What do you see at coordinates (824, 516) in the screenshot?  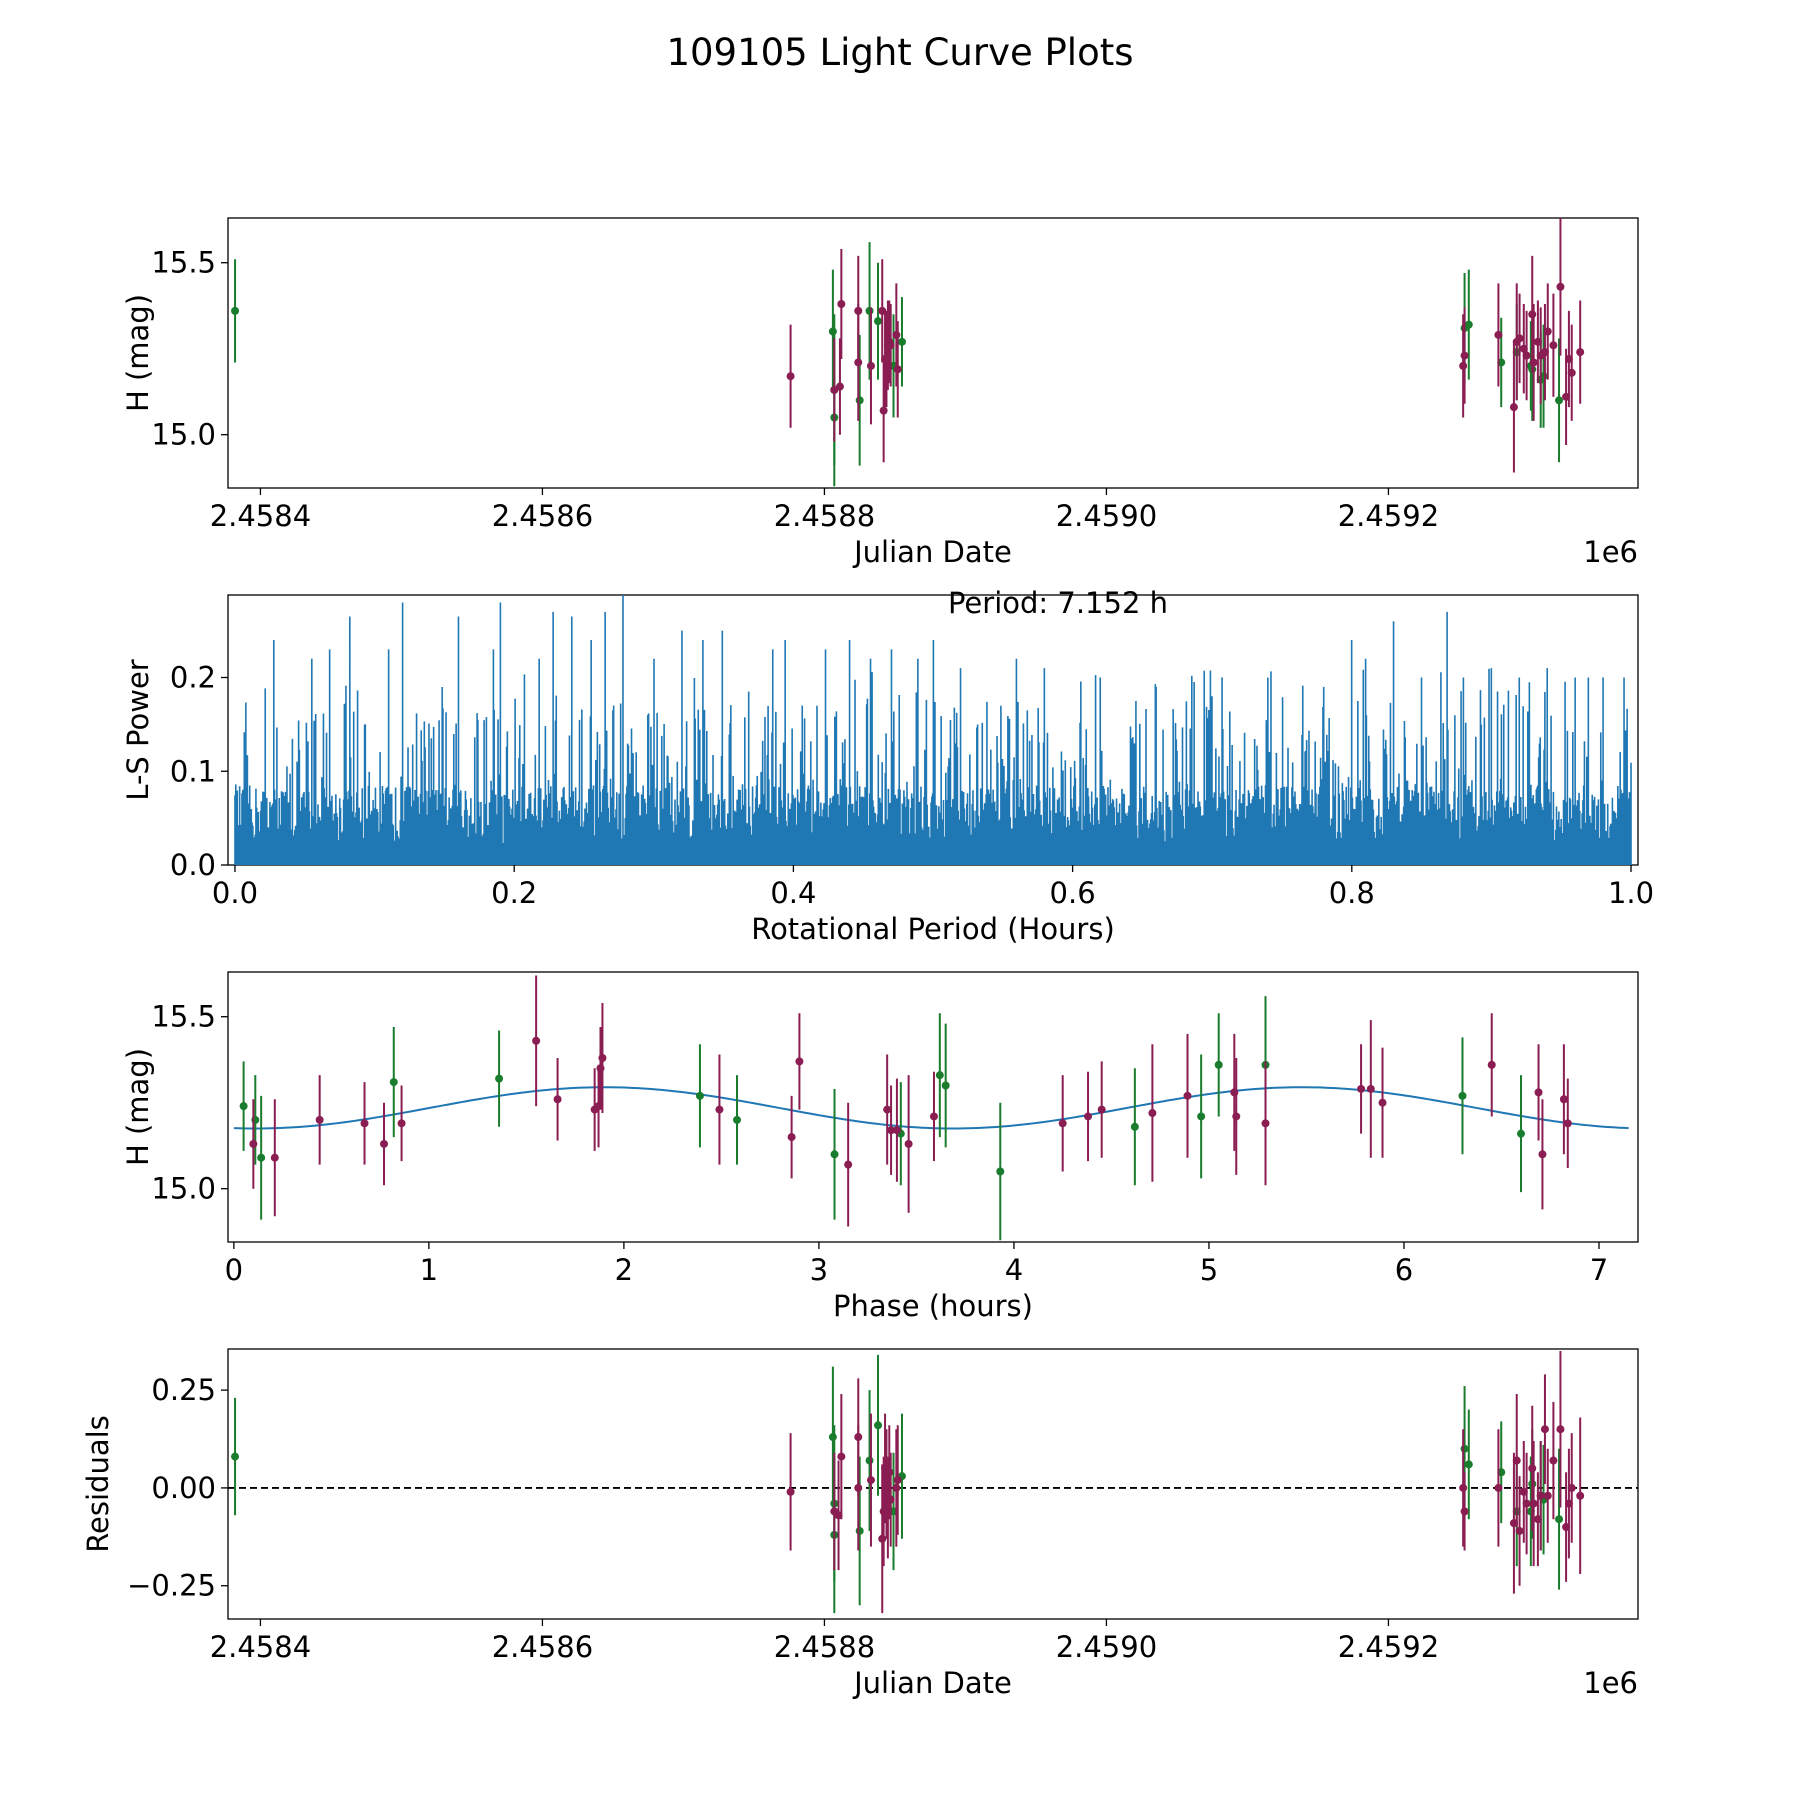 I see `lc-xtick-label: 2.4588` at bounding box center [824, 516].